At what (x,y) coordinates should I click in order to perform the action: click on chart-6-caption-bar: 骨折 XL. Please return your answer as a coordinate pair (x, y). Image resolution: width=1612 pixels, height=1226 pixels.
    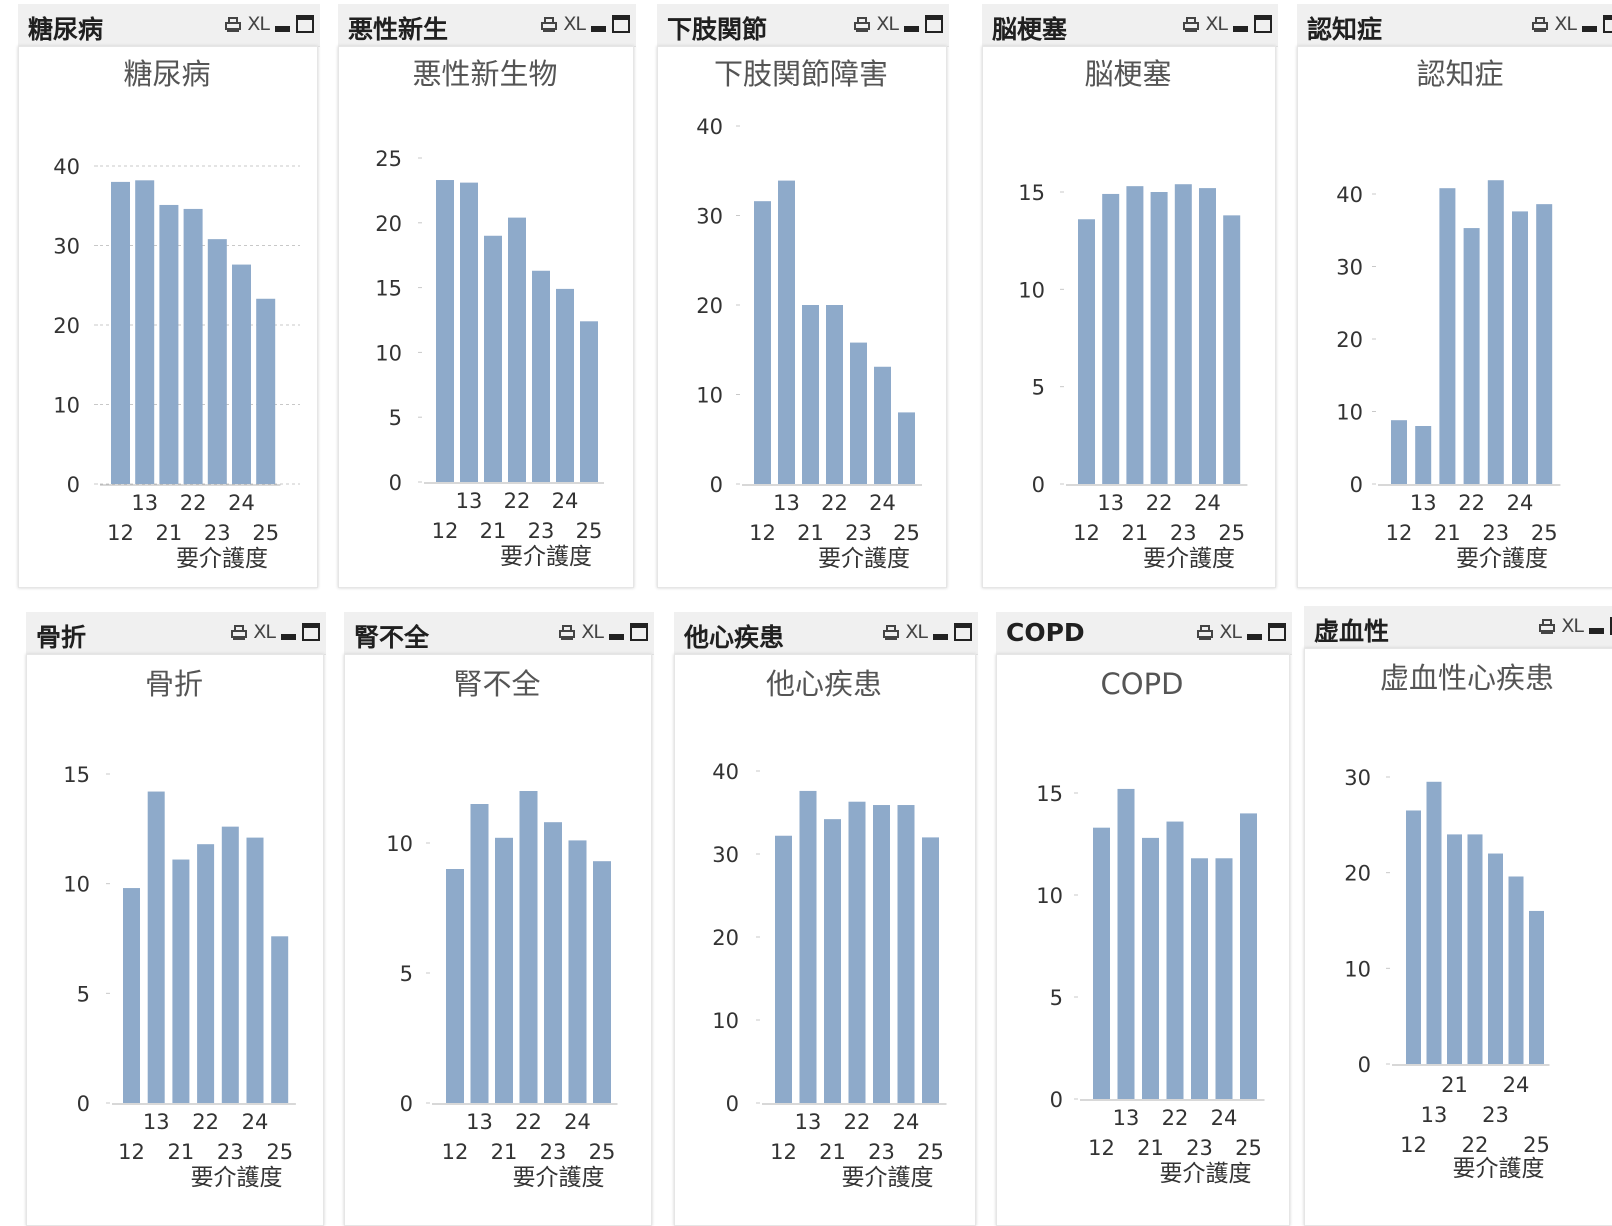
    Looking at the image, I should click on (176, 633).